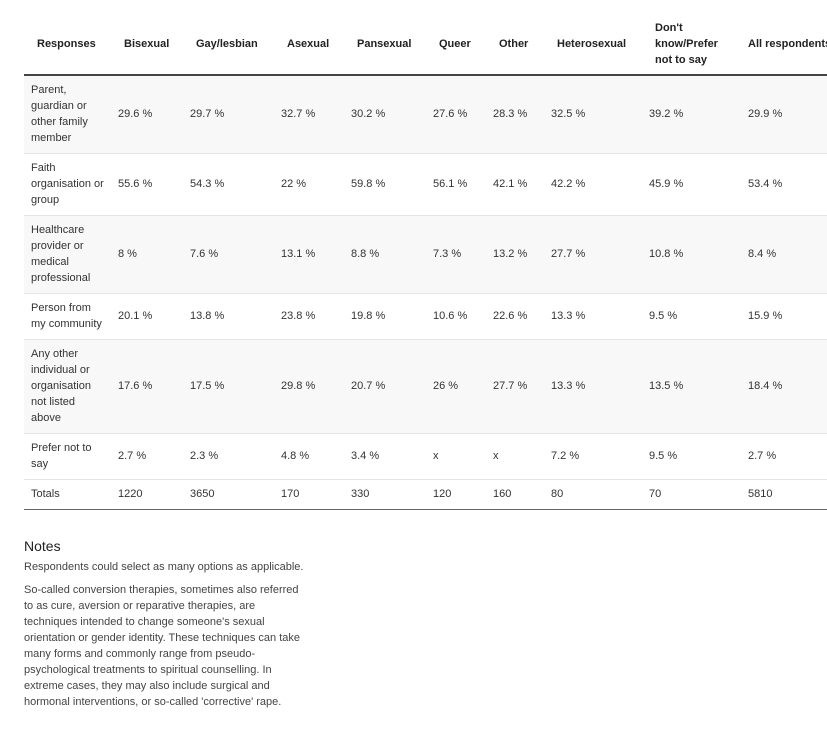 The height and width of the screenshot is (741, 827). Describe the element at coordinates (309, 254) in the screenshot. I see `table-cell: 13.1 %` at that location.